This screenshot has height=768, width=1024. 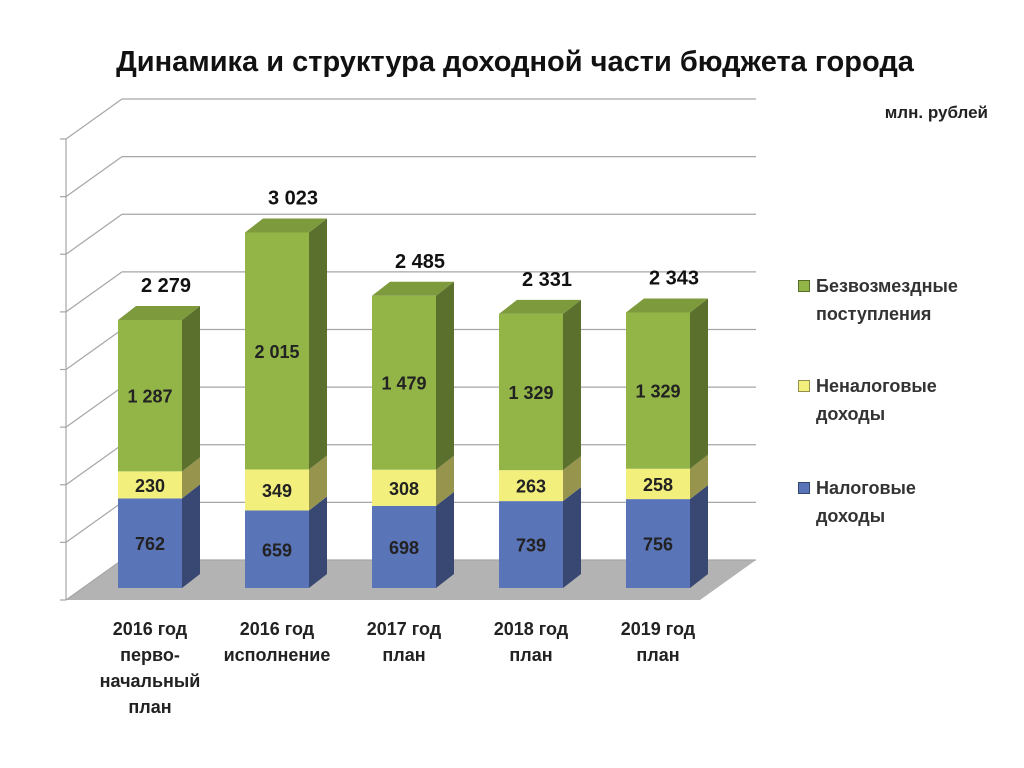 I want to click on category-label: 2017 год, so click(x=404, y=629).